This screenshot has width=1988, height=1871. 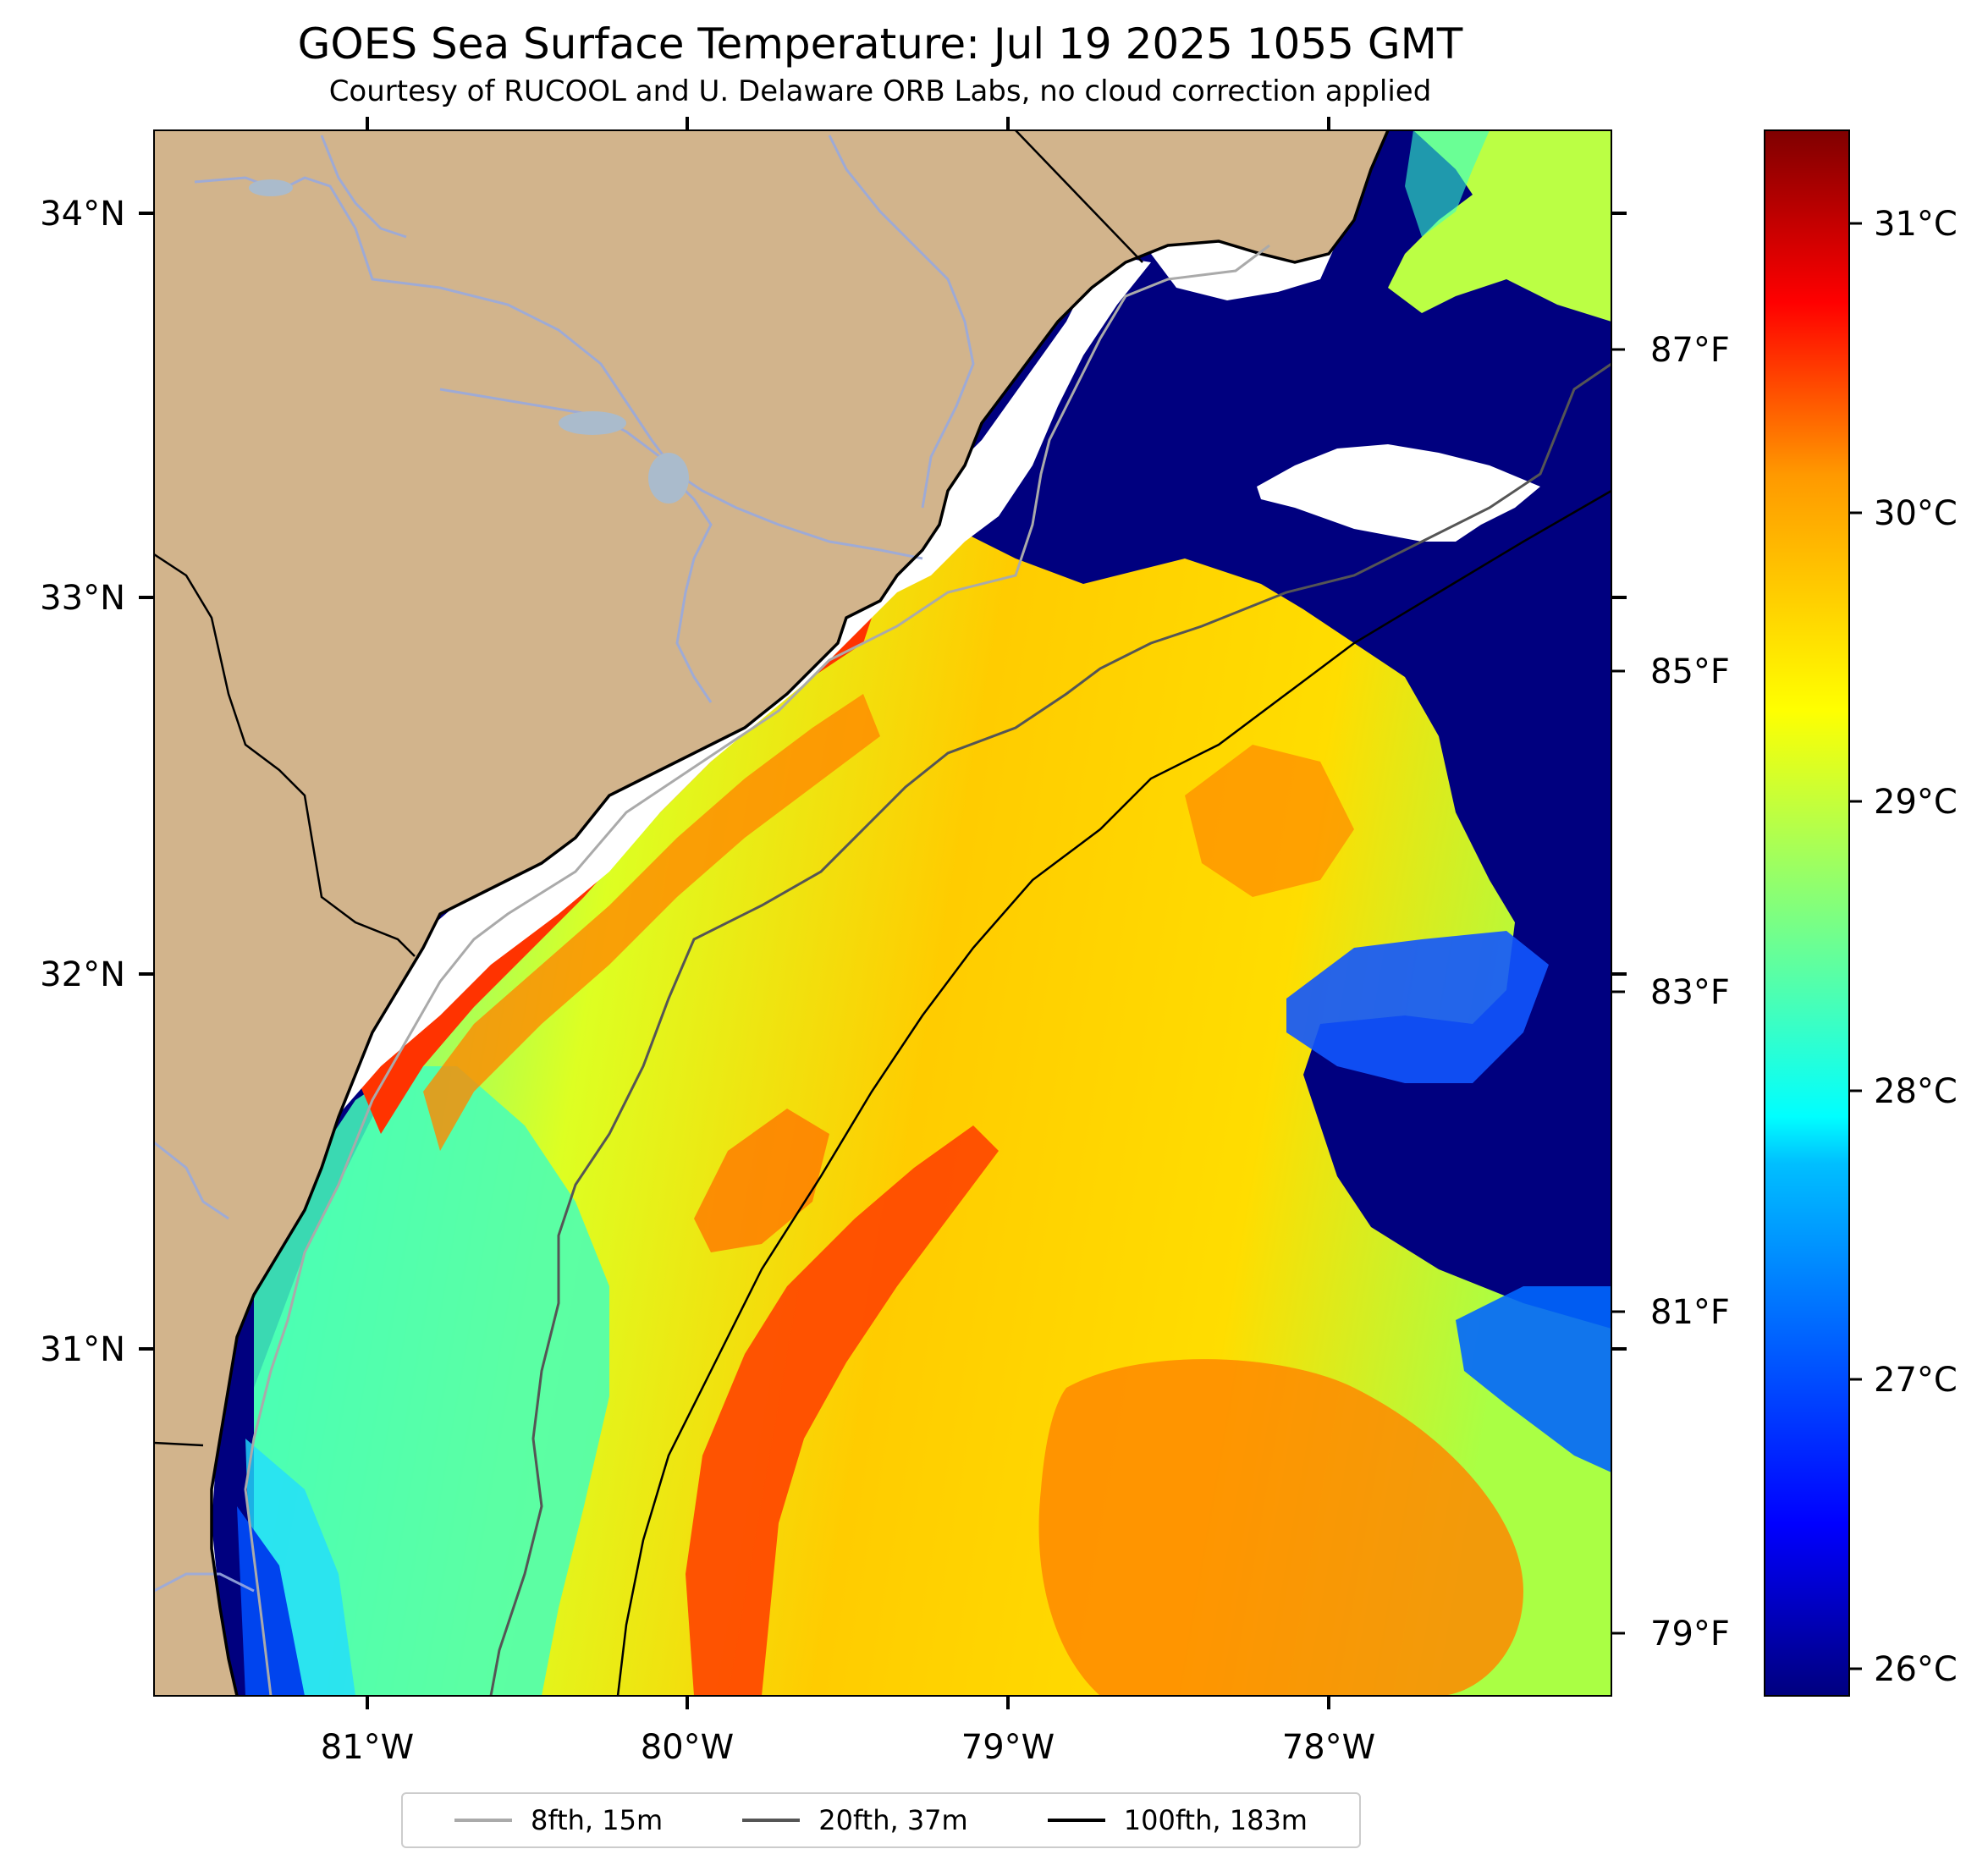 What do you see at coordinates (1690, 993) in the screenshot?
I see `f-tick-83: 83°F` at bounding box center [1690, 993].